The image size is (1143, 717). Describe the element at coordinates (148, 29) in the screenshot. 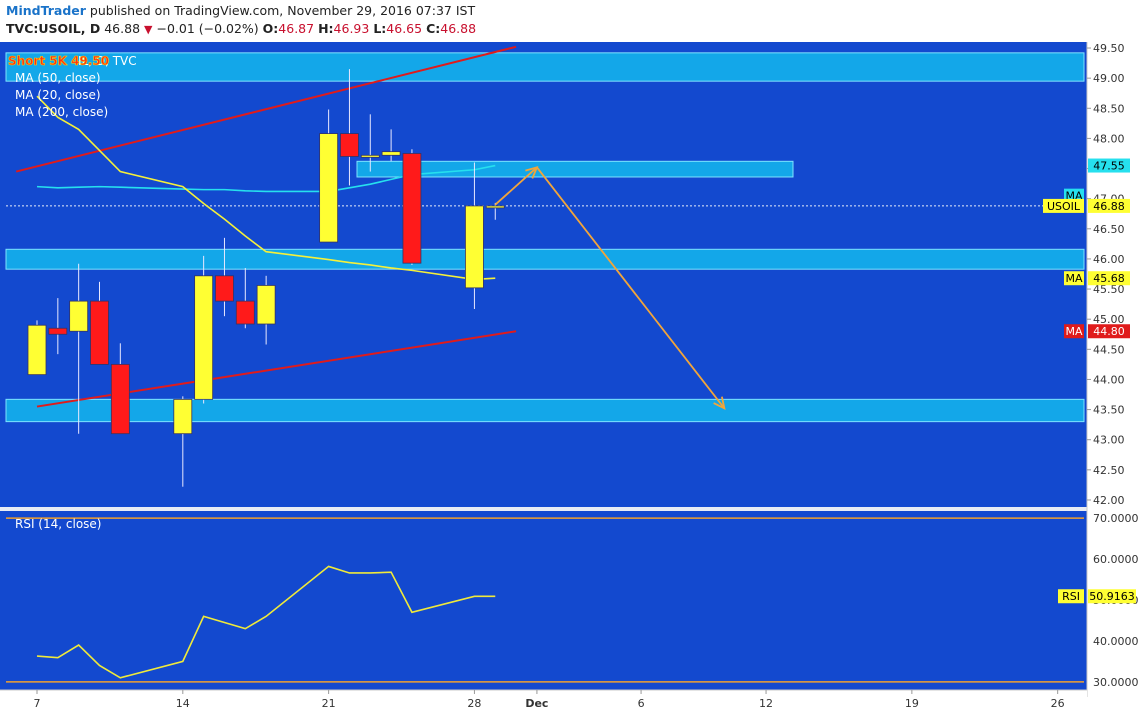

I see `down-arrow-icon: ▼` at that location.